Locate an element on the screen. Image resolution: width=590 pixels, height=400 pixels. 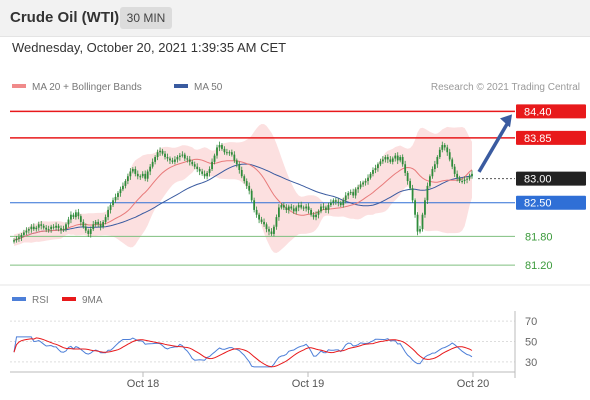
legend-label: MA 20 + Bollinger Bands is located at coordinates (87, 87).